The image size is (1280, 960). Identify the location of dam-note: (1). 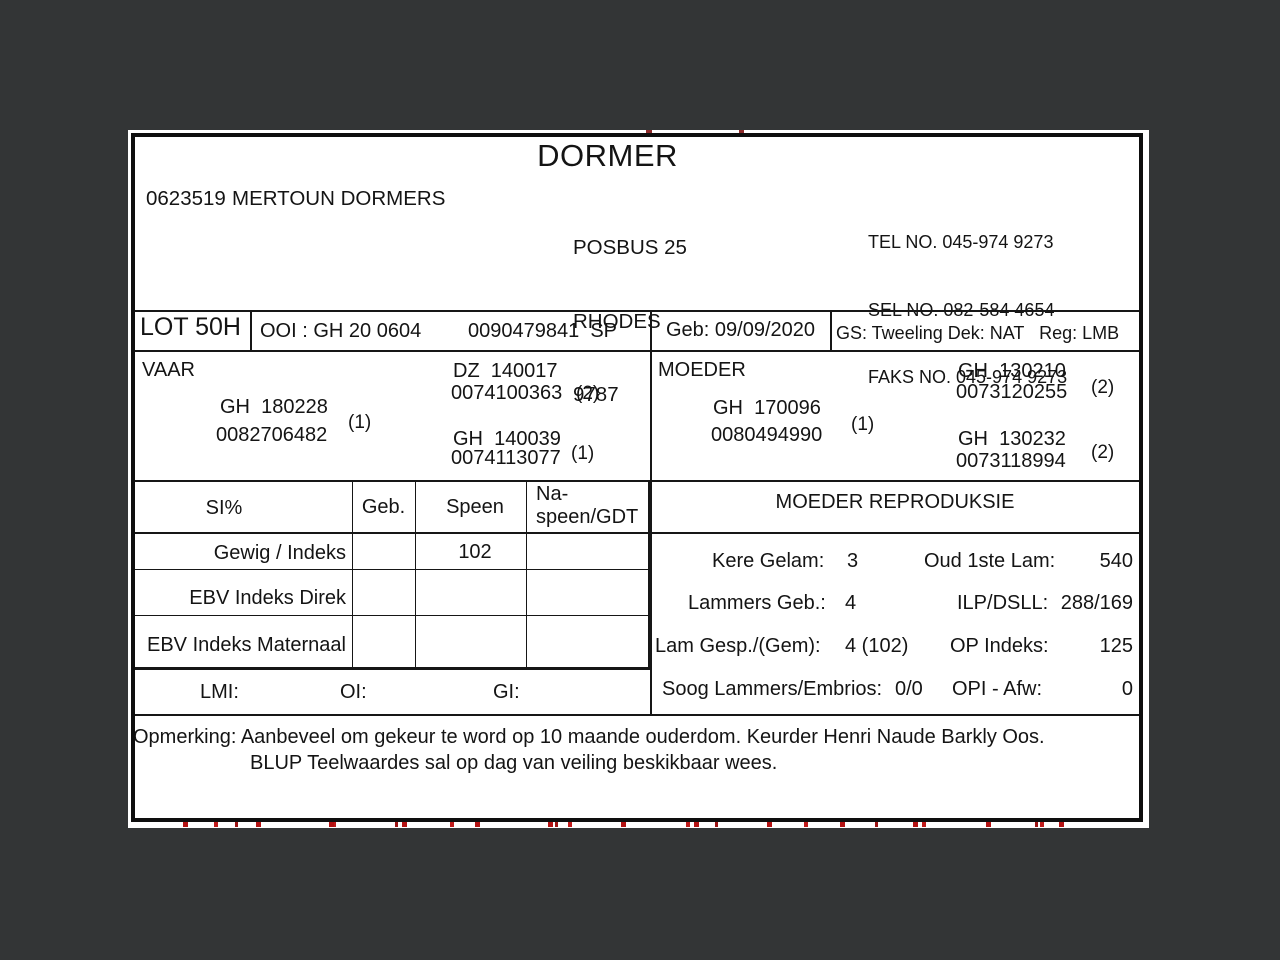
(863, 424).